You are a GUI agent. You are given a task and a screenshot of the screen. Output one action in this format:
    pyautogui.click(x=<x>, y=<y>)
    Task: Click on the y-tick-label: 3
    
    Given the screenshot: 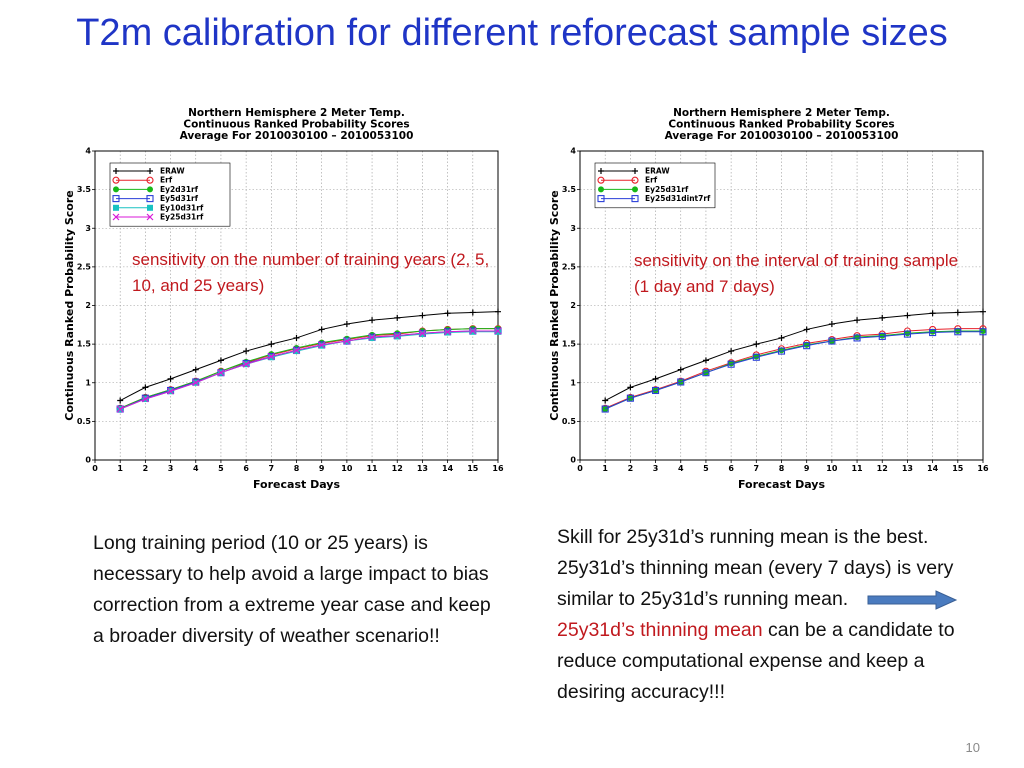 What is the action you would take?
    pyautogui.click(x=573, y=228)
    